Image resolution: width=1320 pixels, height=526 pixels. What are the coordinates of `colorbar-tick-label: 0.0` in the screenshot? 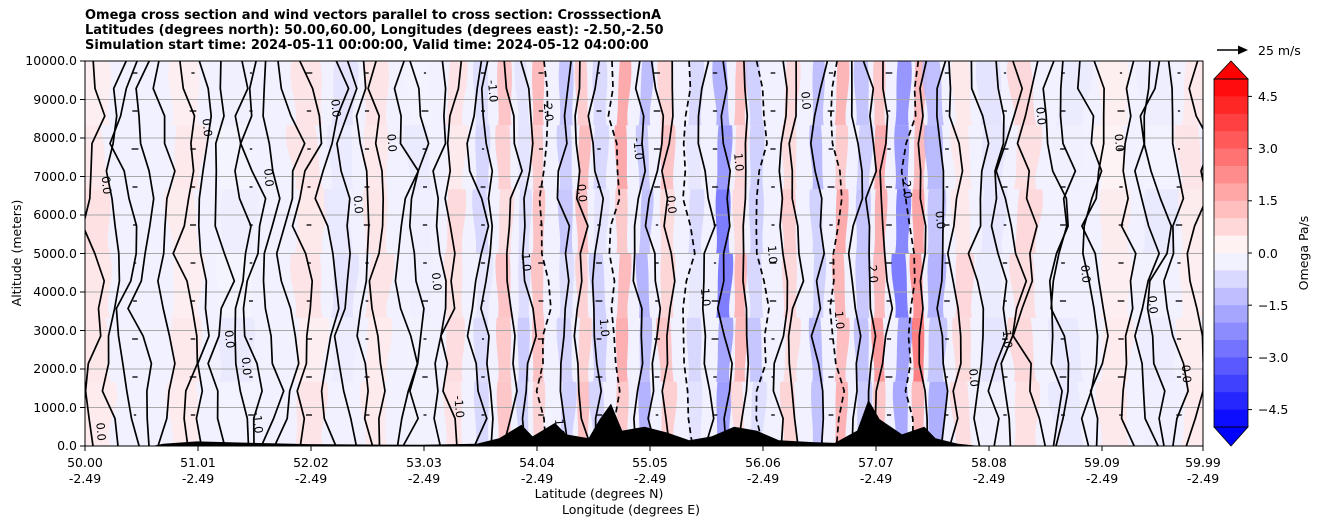 It's located at (1268, 253).